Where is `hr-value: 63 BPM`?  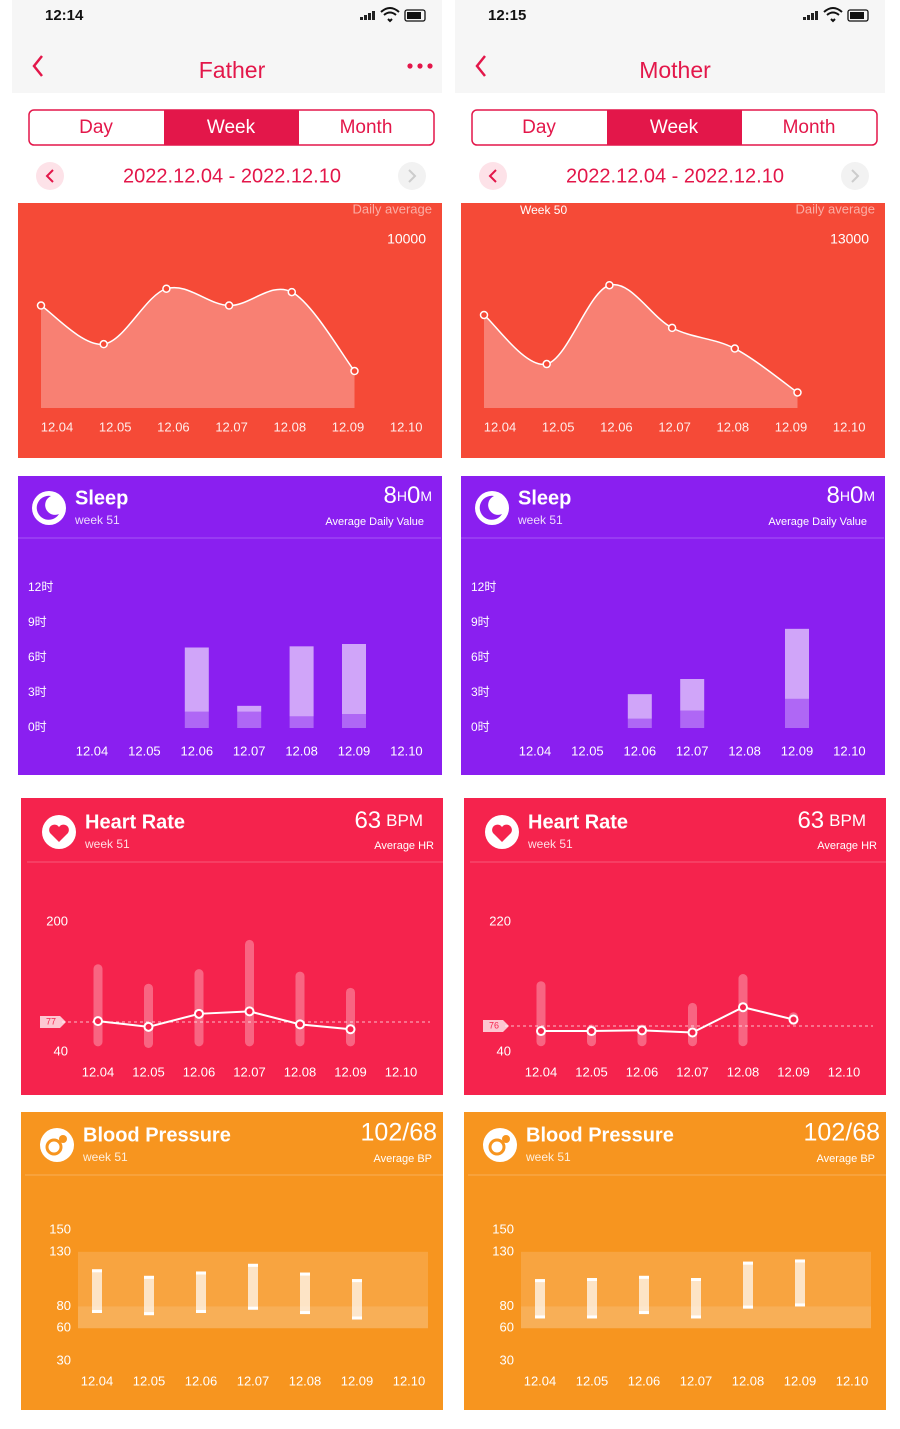
hr-value: 63 BPM is located at coordinates (388, 820).